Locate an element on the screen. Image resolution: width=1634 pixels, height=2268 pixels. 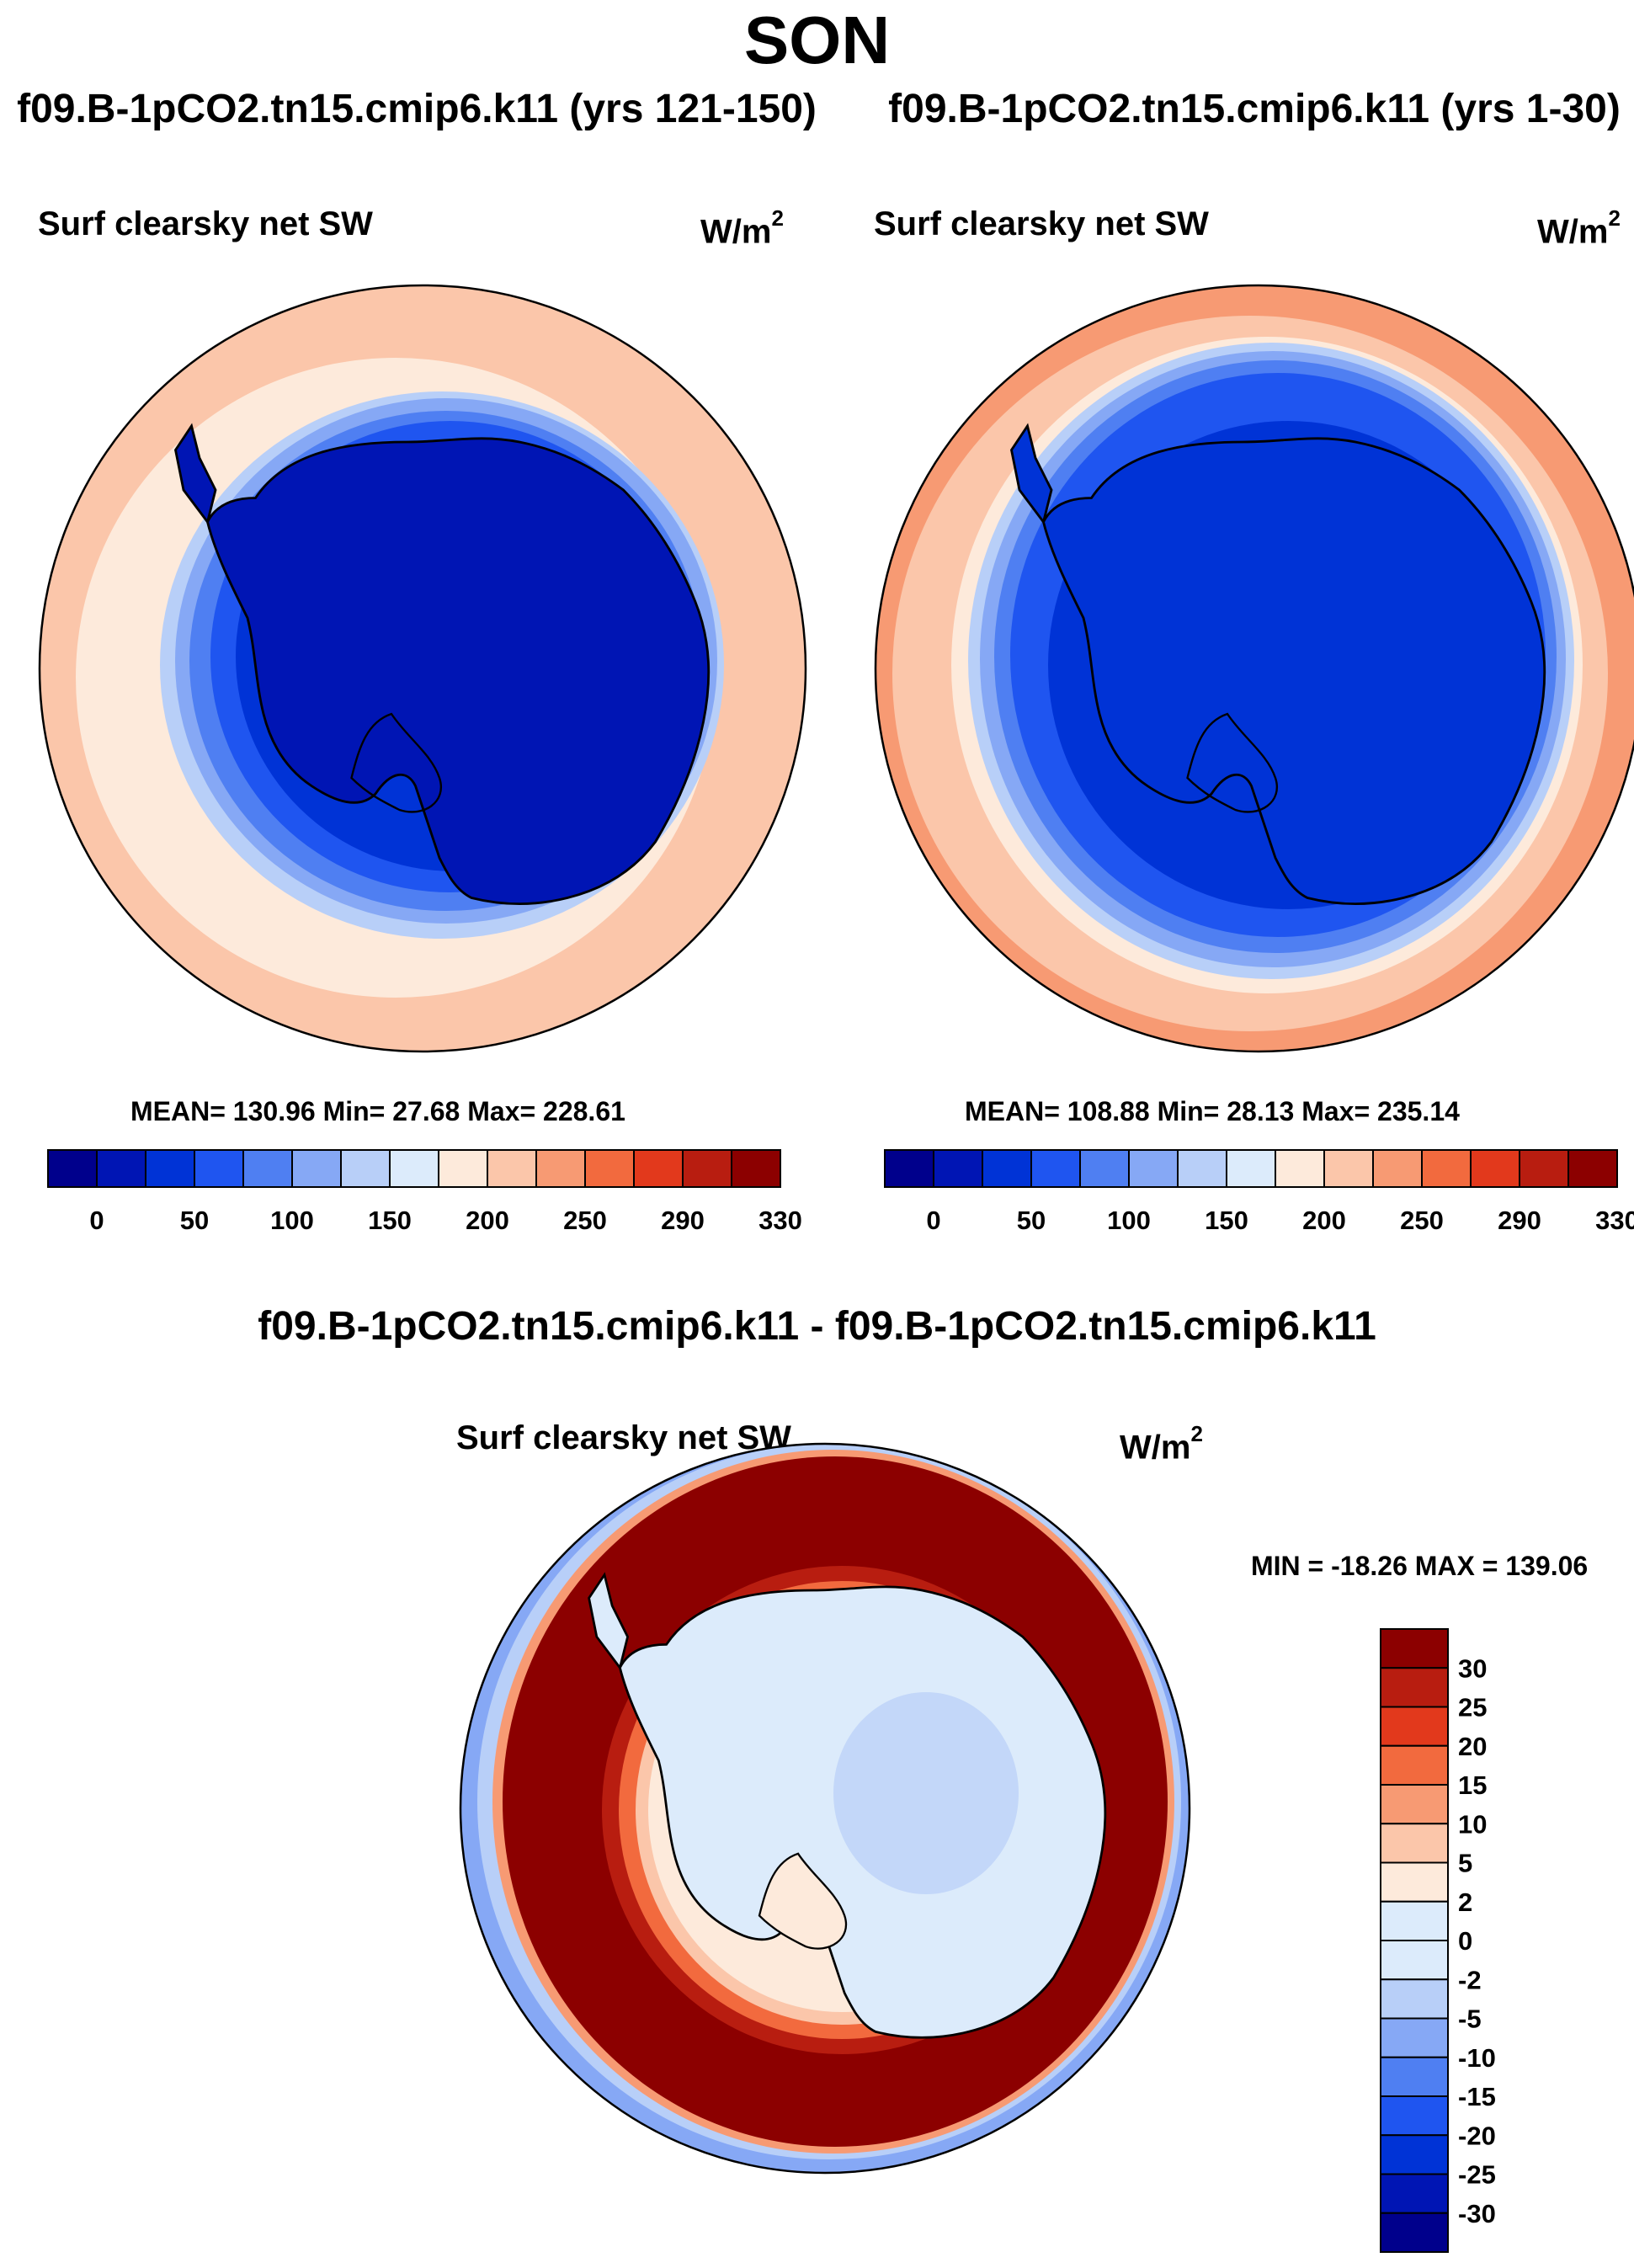
diff-colorbar-tick-label: 0 is located at coordinates (1465, 1941).